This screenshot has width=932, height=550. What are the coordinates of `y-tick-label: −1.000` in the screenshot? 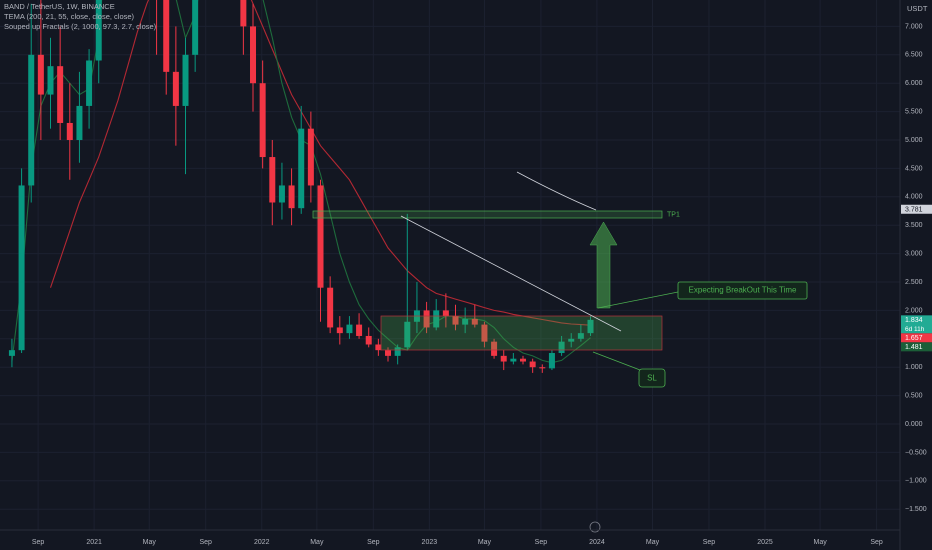 It's located at (916, 481).